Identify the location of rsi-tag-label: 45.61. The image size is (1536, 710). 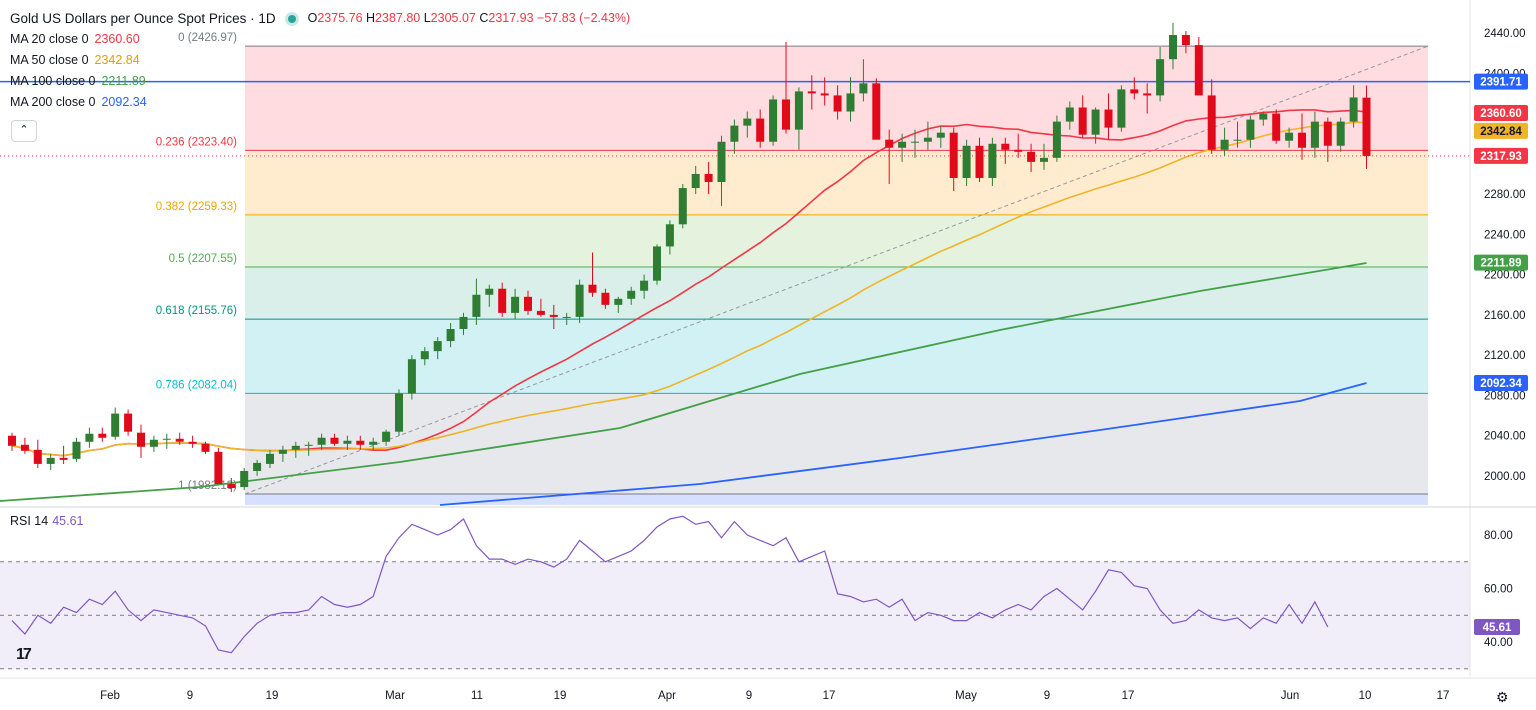
(1497, 628).